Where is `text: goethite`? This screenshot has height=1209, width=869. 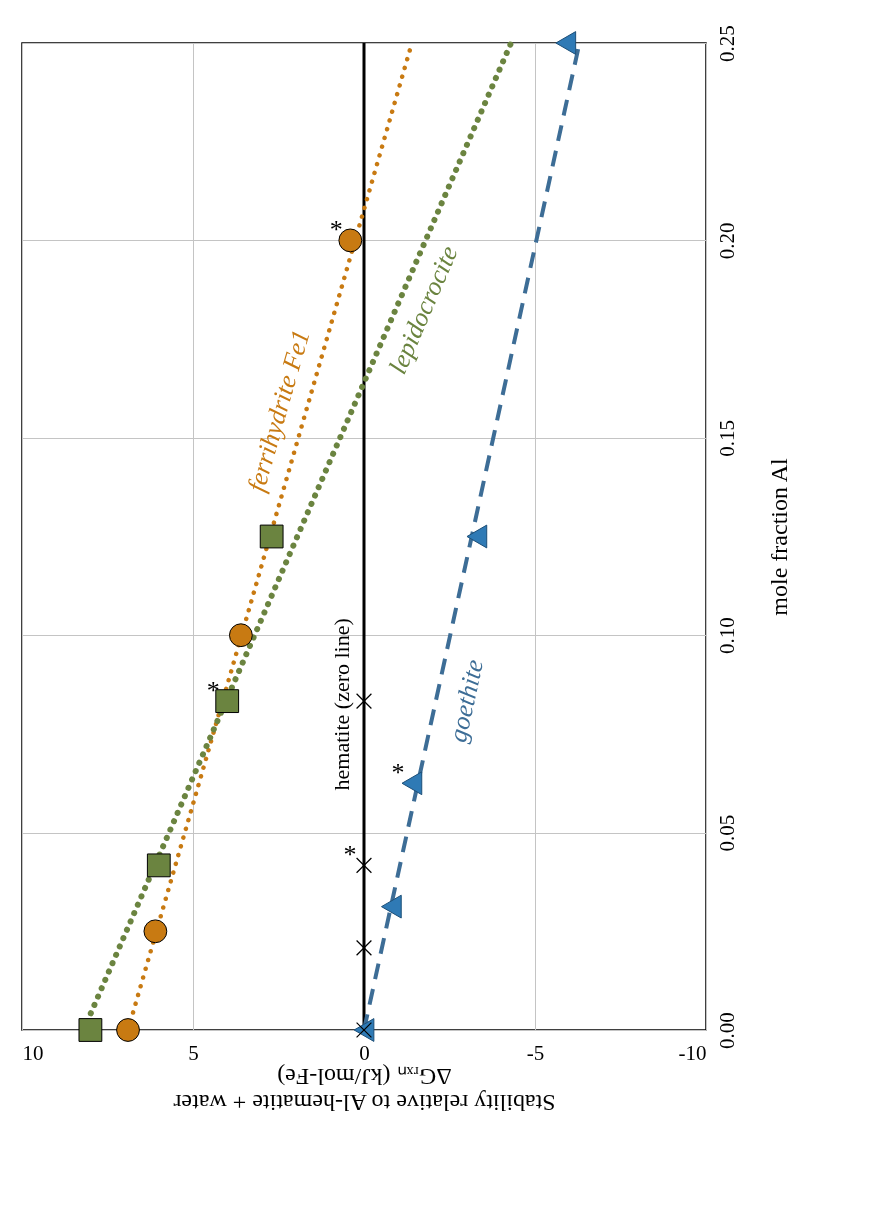 text: goethite is located at coordinates (466, 700).